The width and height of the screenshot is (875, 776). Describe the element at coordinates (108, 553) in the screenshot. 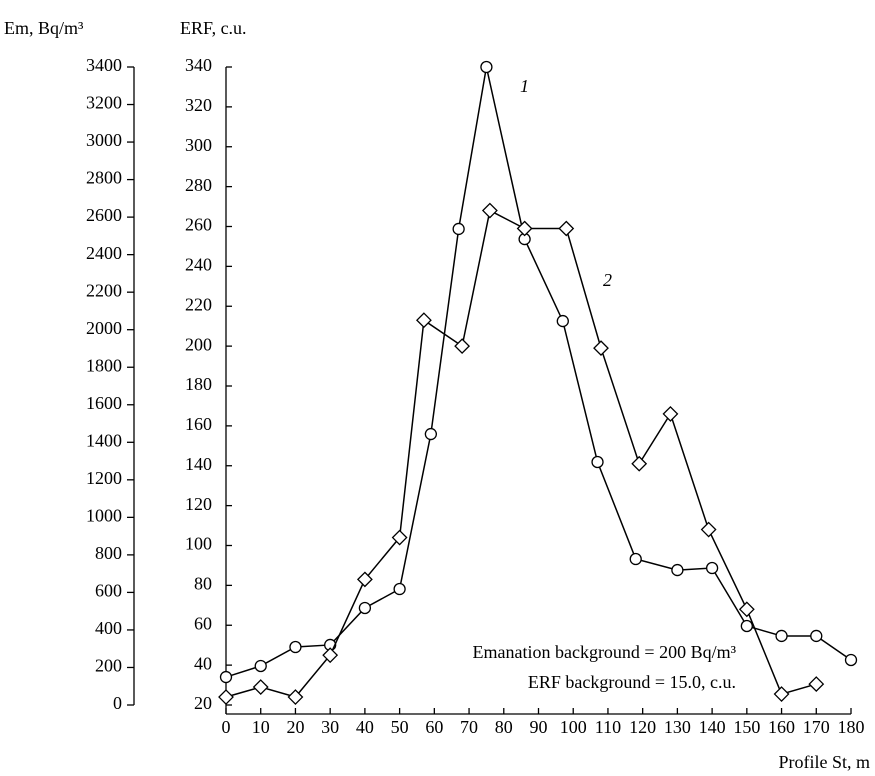

I see `y-tick-label: 800` at that location.